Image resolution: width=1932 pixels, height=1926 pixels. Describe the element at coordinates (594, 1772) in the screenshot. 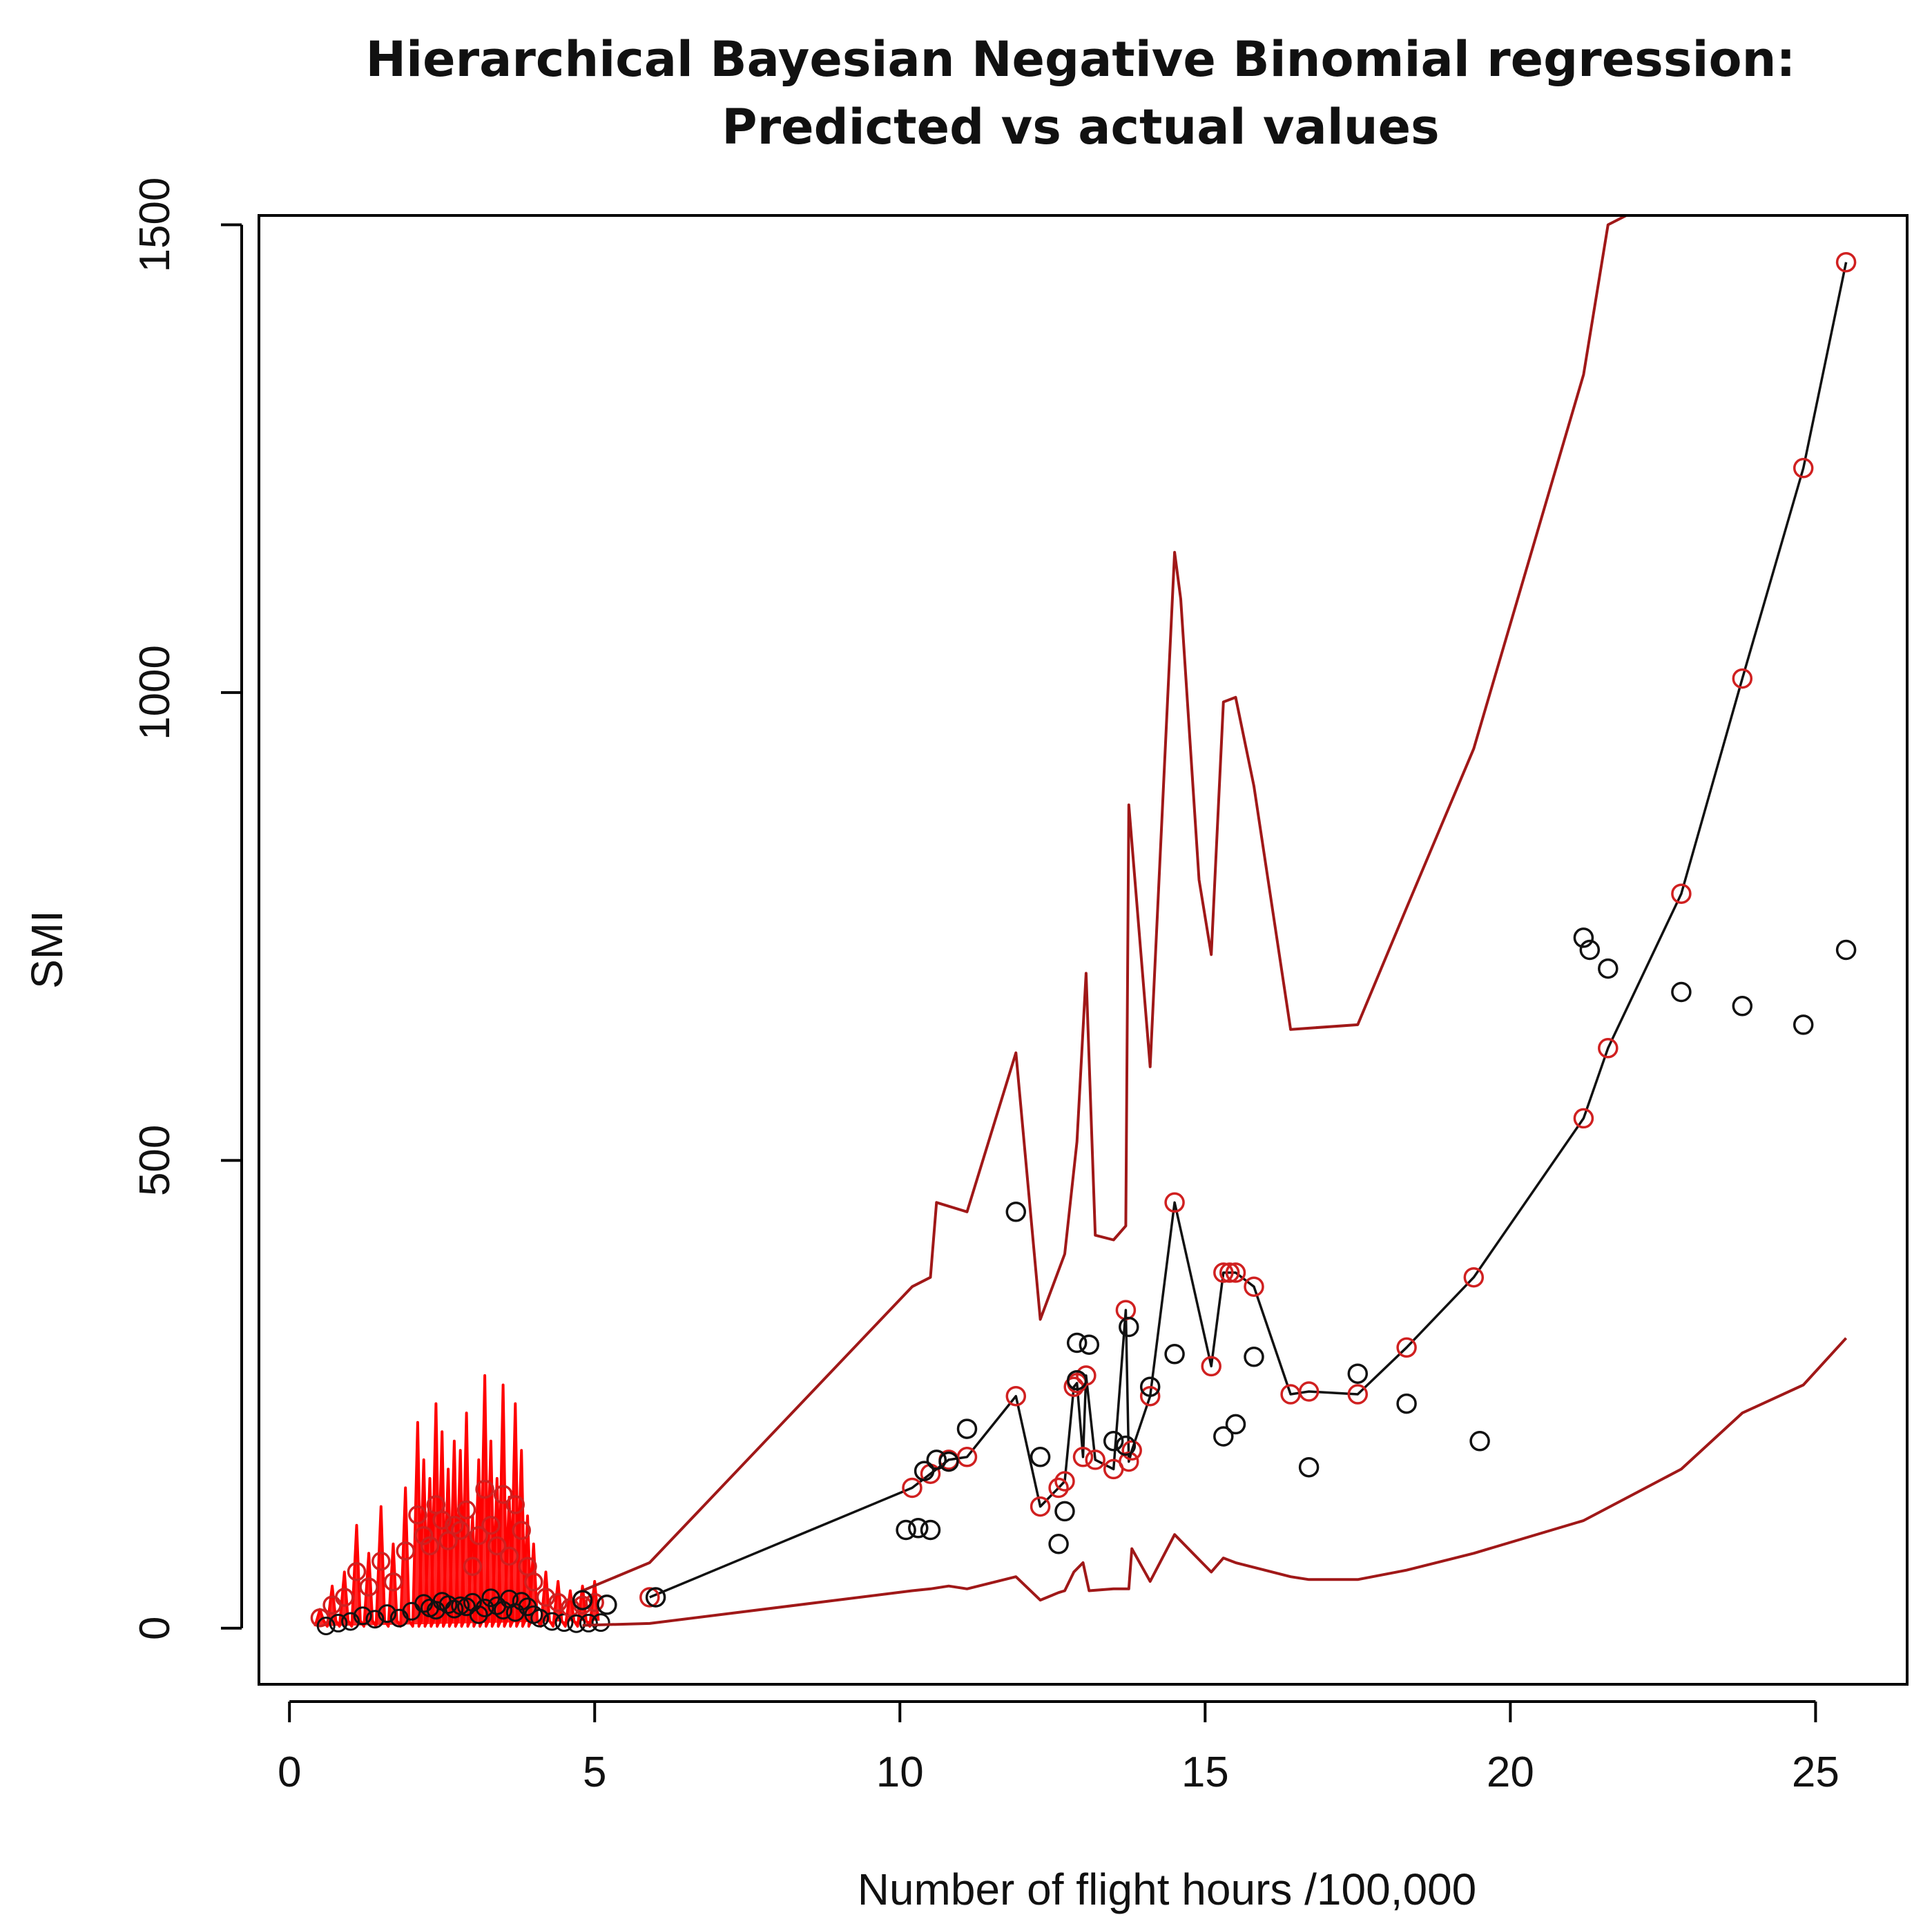

I see `x-tick-label: 5` at that location.